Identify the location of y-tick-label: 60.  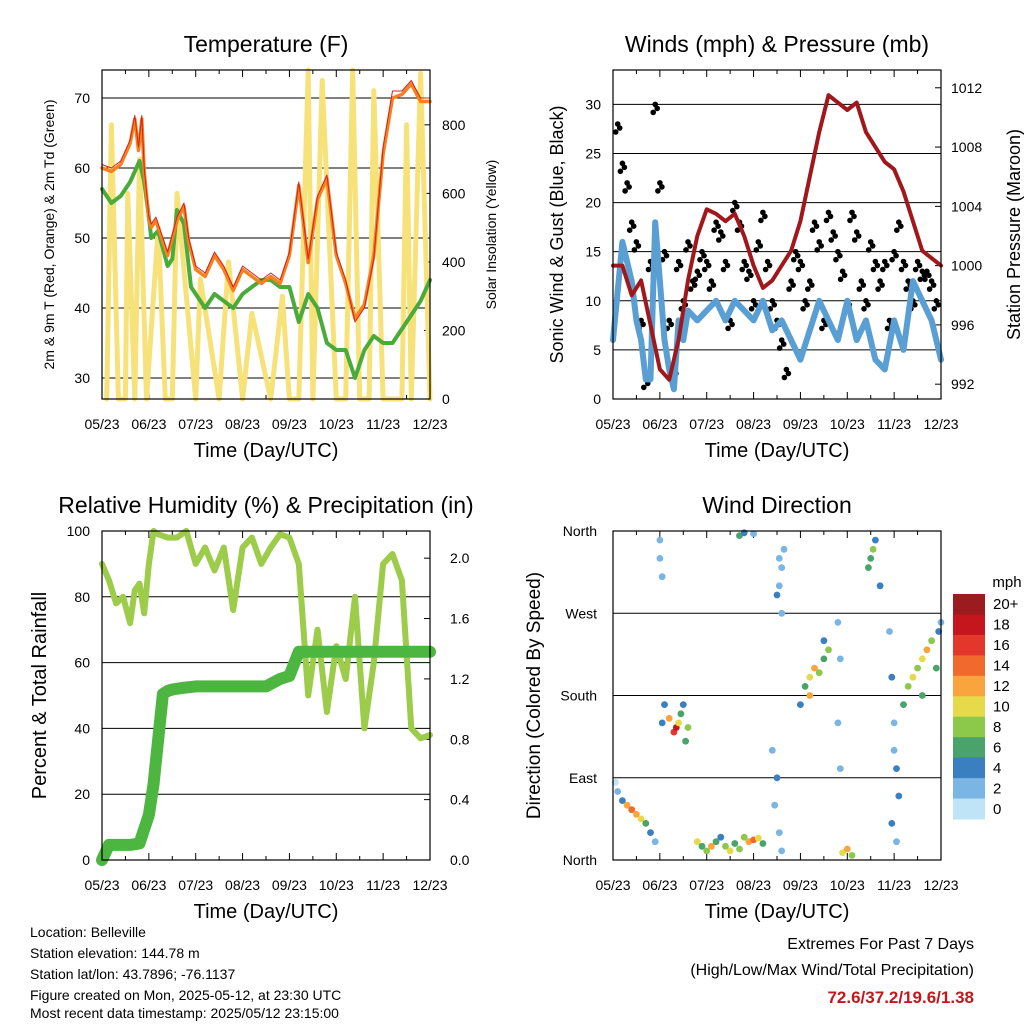
(82, 168).